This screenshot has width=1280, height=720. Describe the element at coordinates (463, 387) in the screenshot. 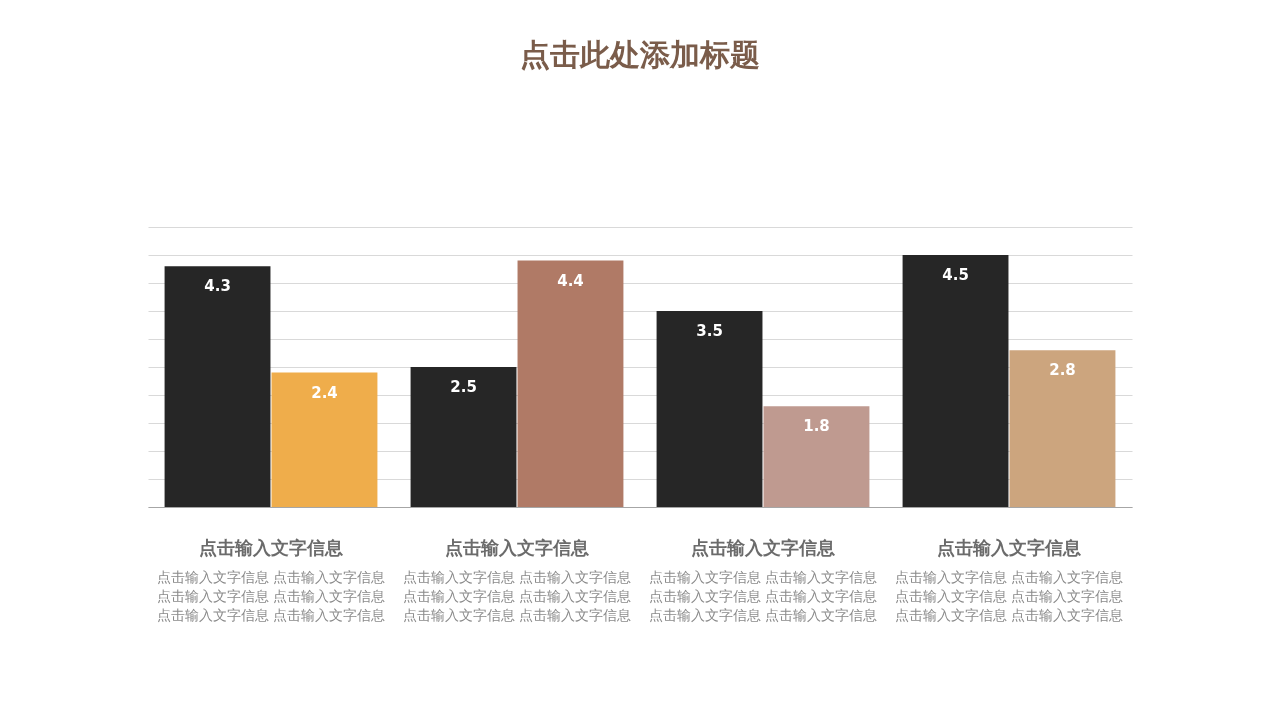

I see `data-label: 2.5` at that location.